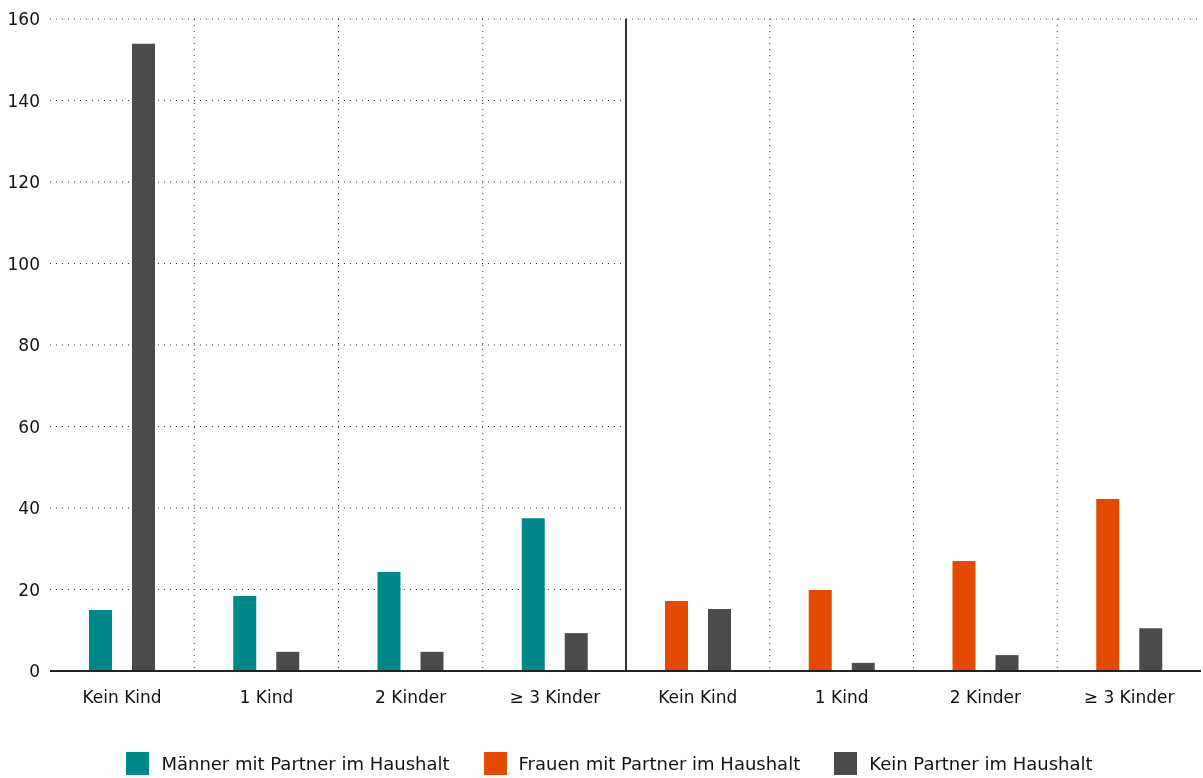  Describe the element at coordinates (305, 763) in the screenshot. I see `legend-label: Männer mit Partner im Haushalt` at that location.